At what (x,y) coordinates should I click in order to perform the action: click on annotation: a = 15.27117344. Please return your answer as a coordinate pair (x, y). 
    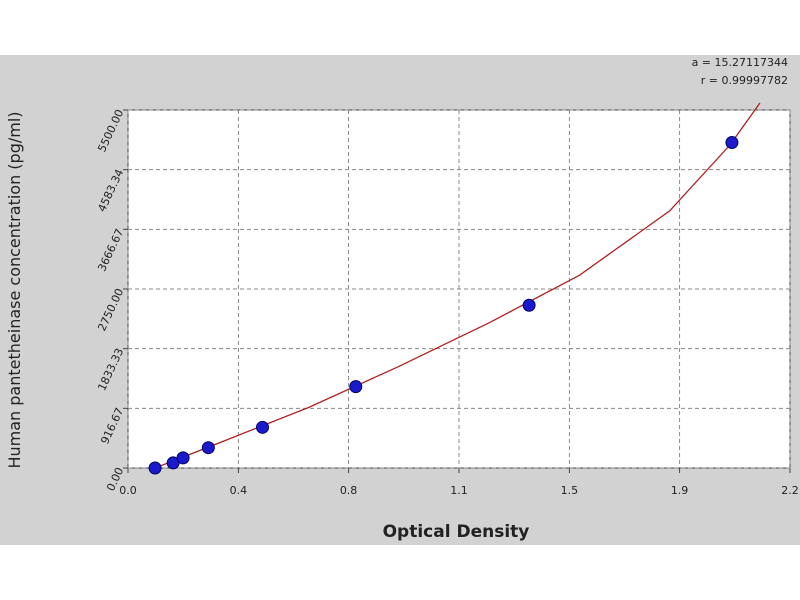
    Looking at the image, I should click on (740, 62).